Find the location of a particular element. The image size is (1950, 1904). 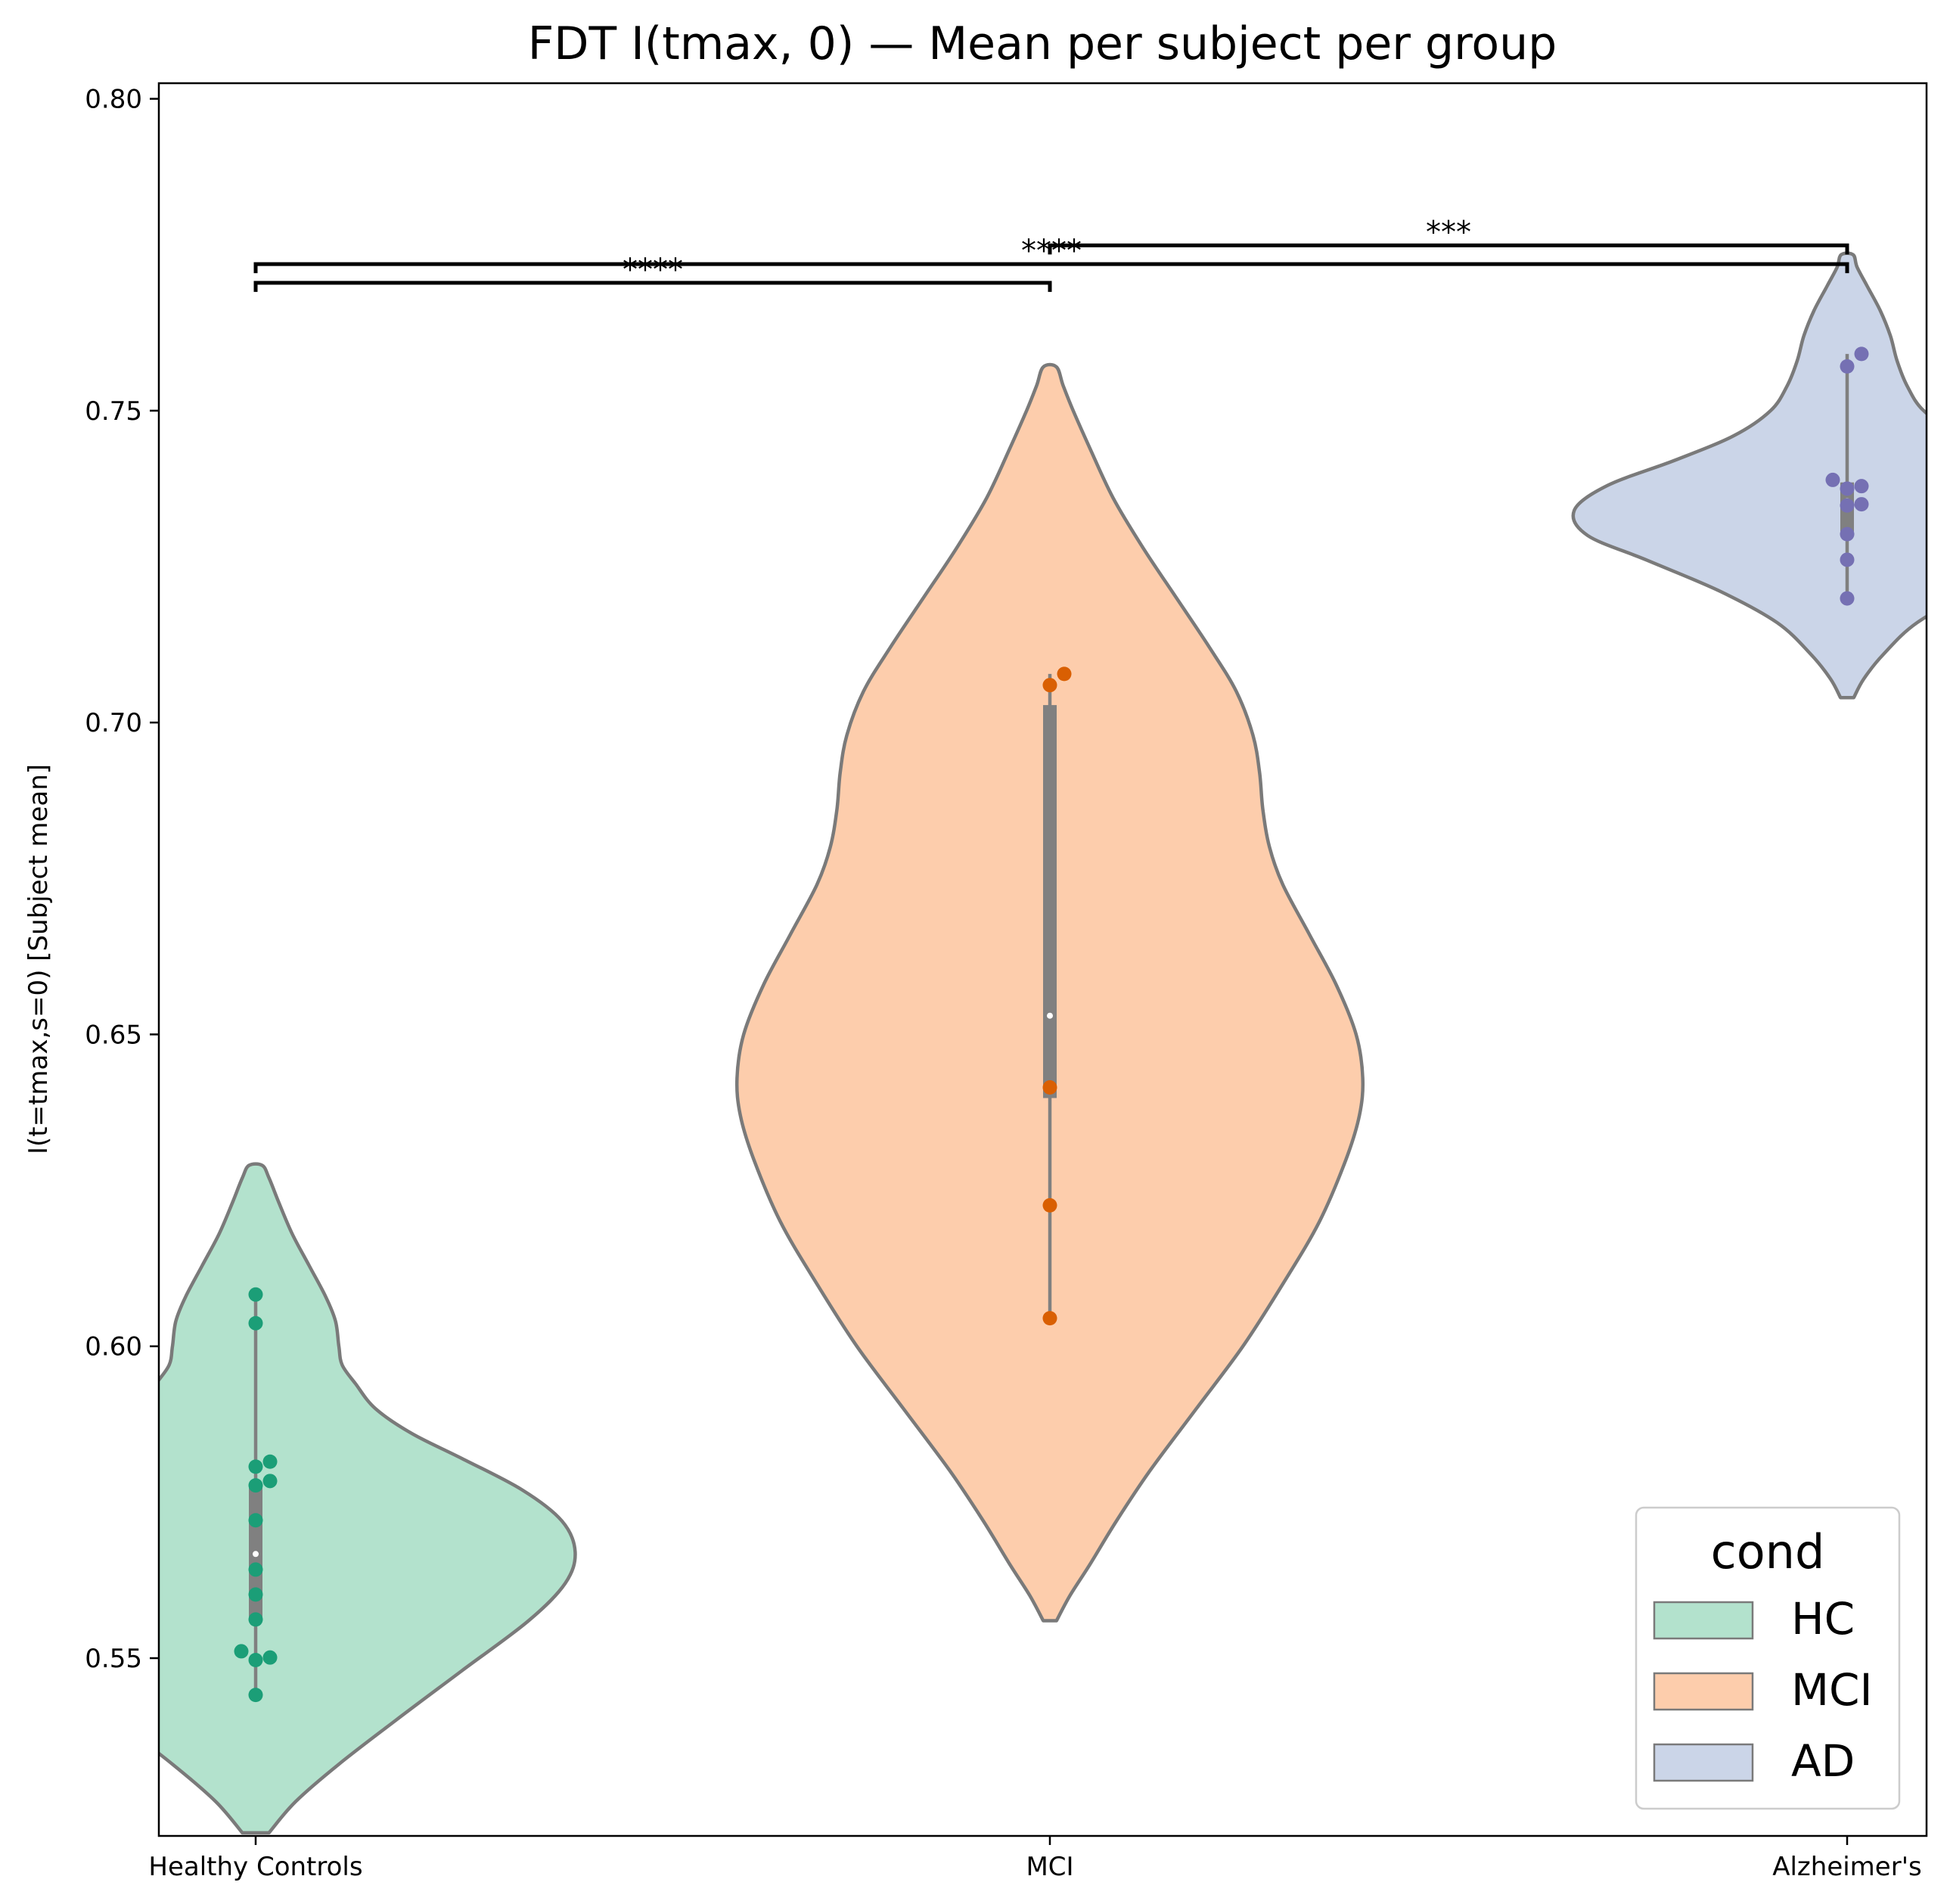

x-axis: Healthy Controls MCI Alzheimer's is located at coordinates (1035, 1859).